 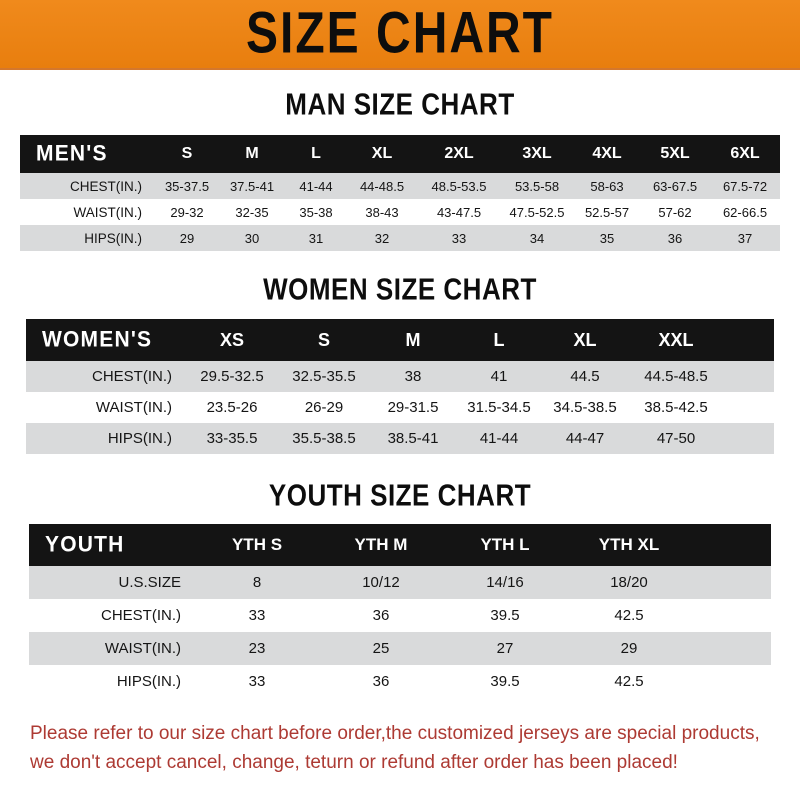 What do you see at coordinates (459, 186) in the screenshot?
I see `man-cell-0-4: 48.5-53.5` at bounding box center [459, 186].